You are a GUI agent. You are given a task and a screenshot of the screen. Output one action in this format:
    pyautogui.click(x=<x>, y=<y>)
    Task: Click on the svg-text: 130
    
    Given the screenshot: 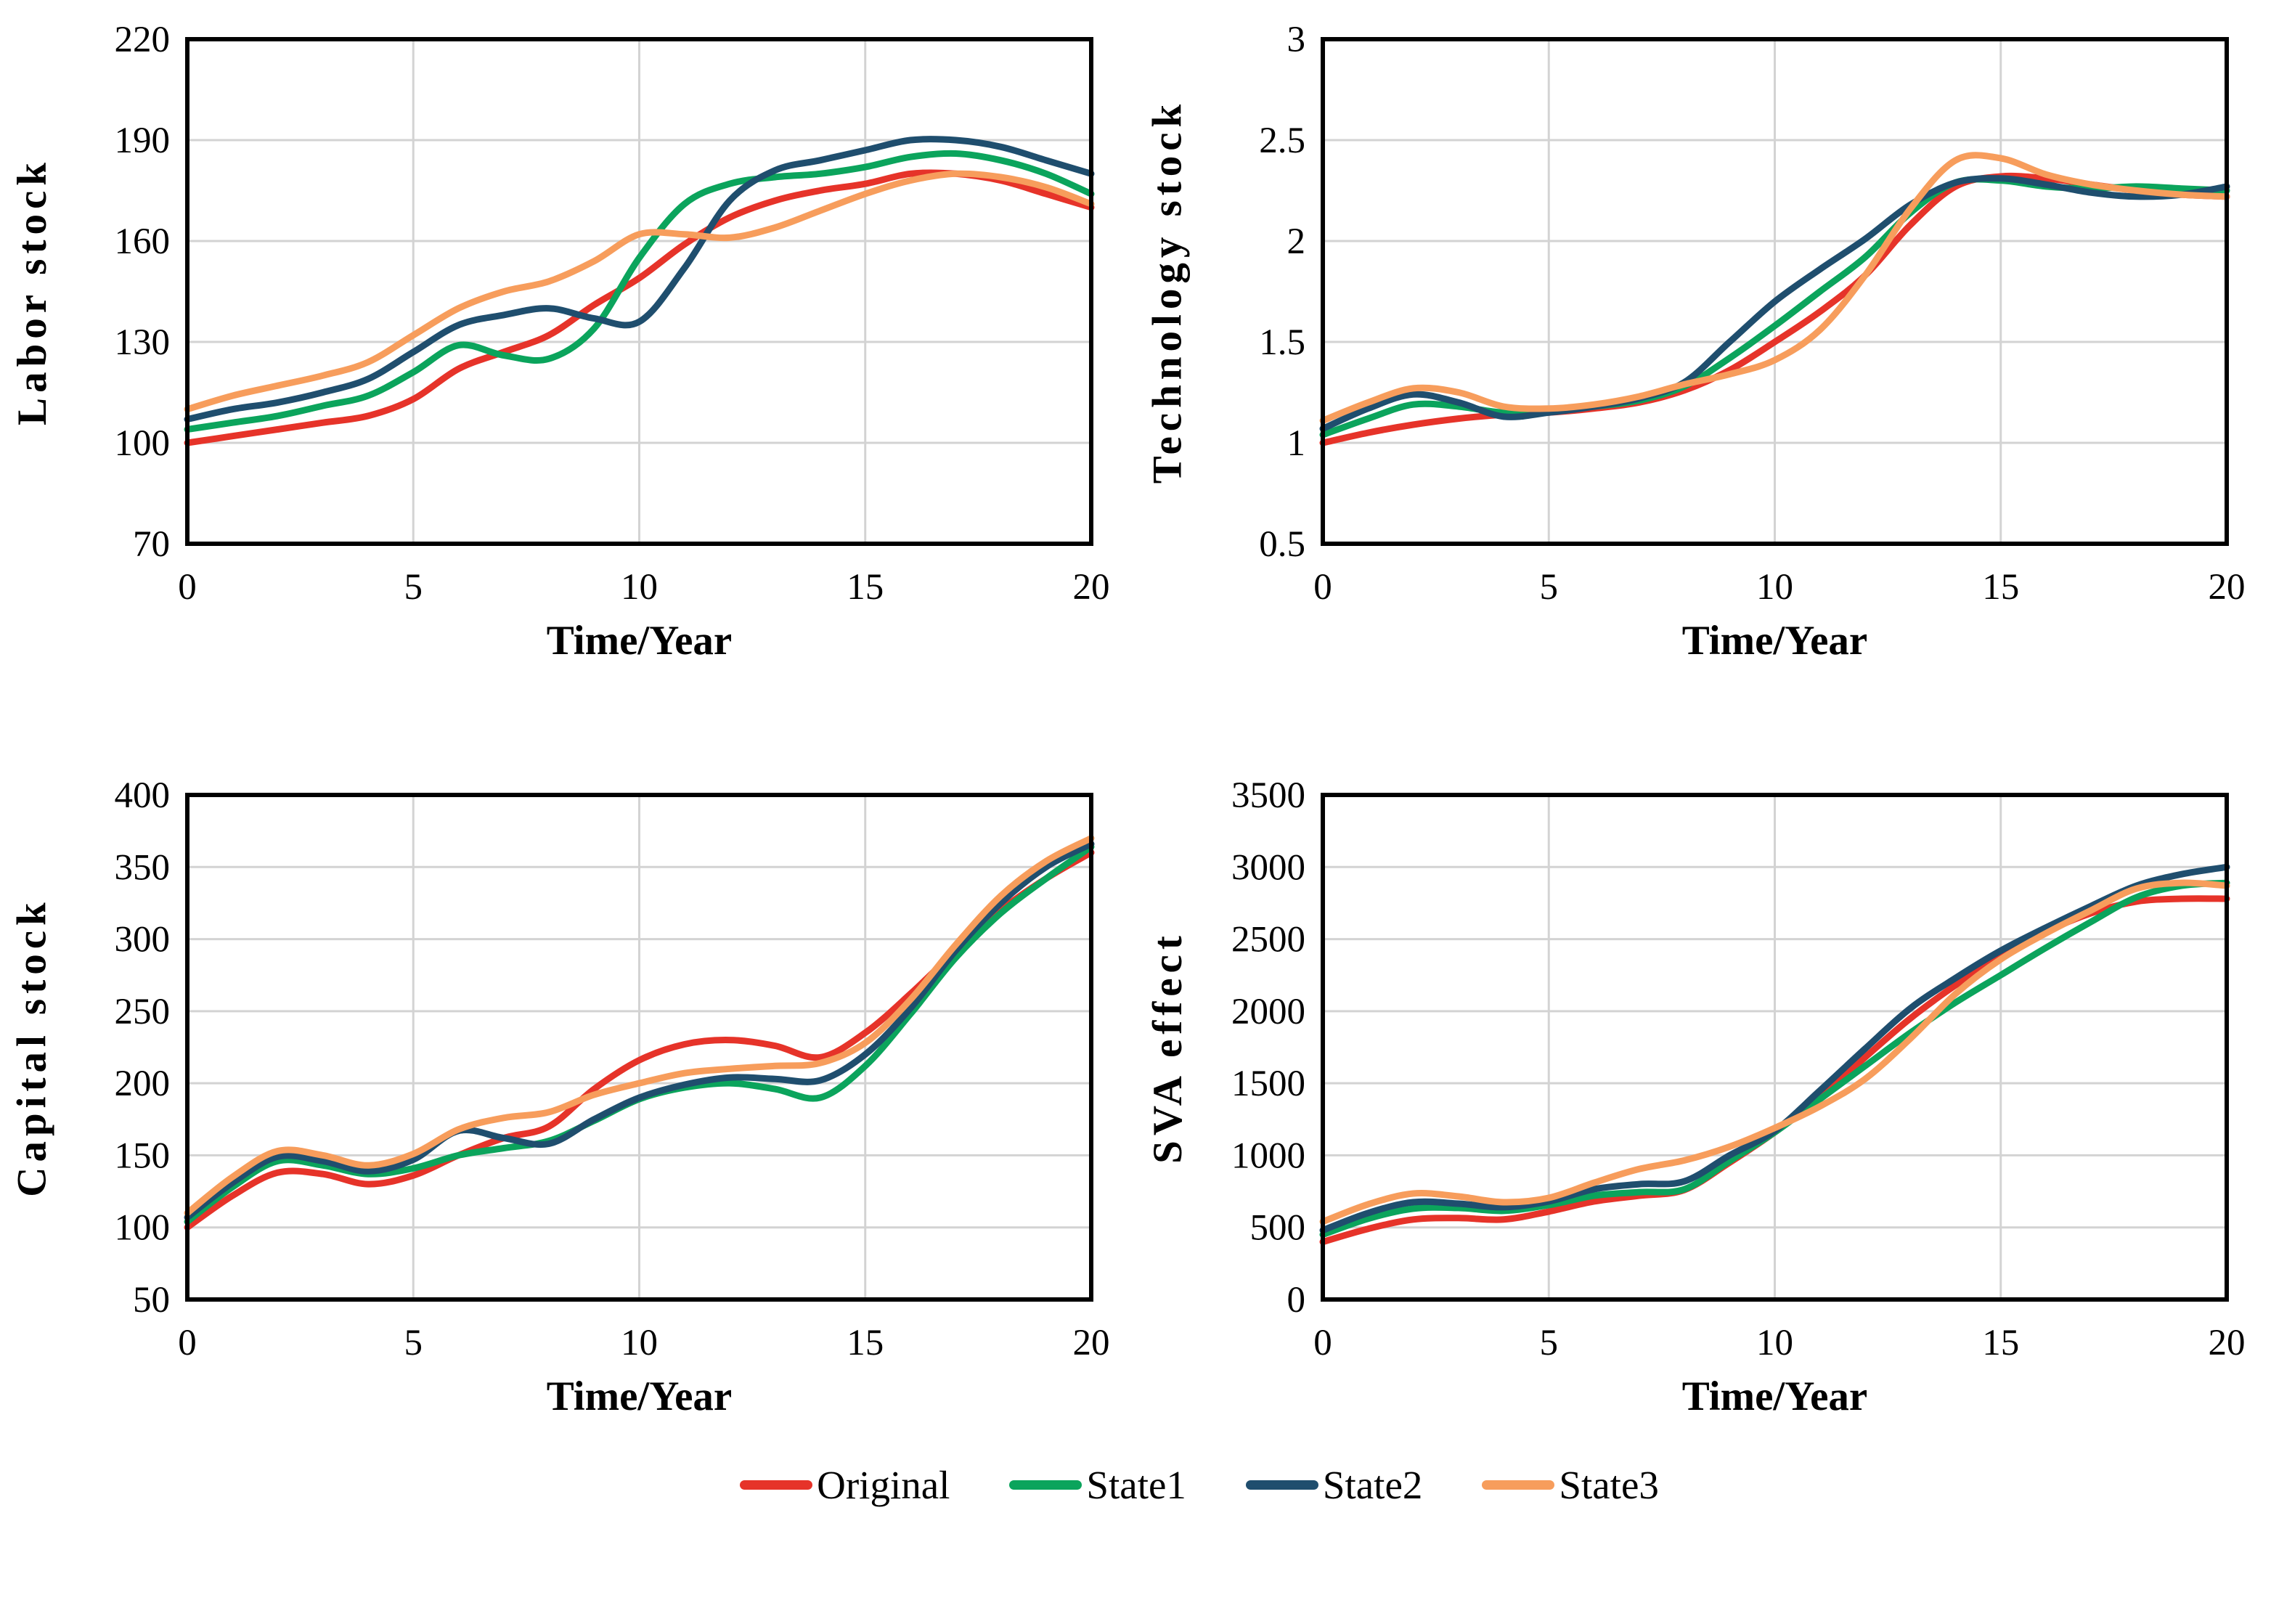 What is the action you would take?
    pyautogui.click(x=143, y=343)
    